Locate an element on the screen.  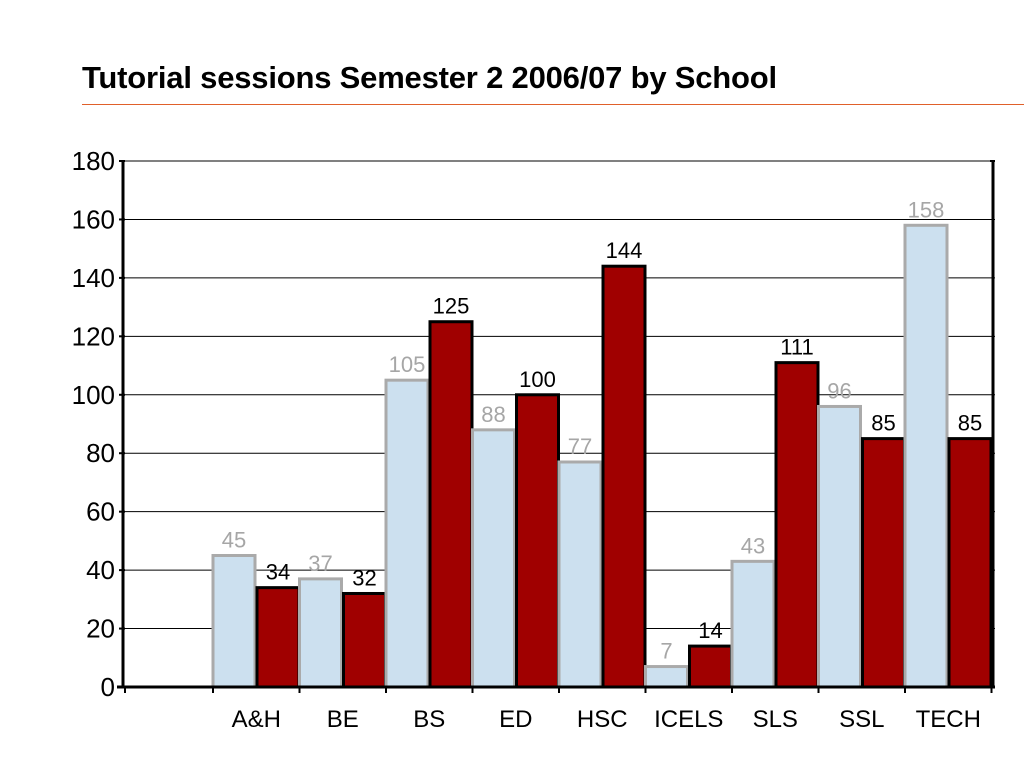
x-tick-label: SLS is located at coordinates (775, 719).